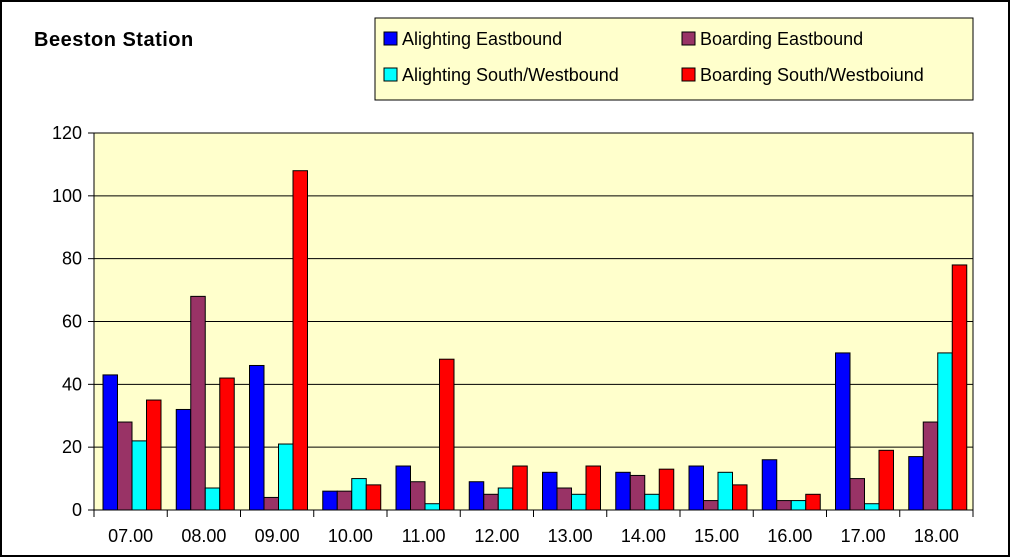 The height and width of the screenshot is (558, 1011). Describe the element at coordinates (482, 39) in the screenshot. I see `legend-label: Alighting Eastbound` at that location.